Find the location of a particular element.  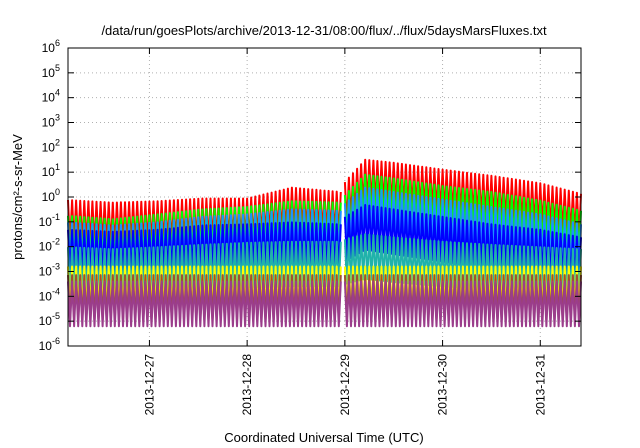

y-tick-label: 10⁻² is located at coordinates (49, 245).